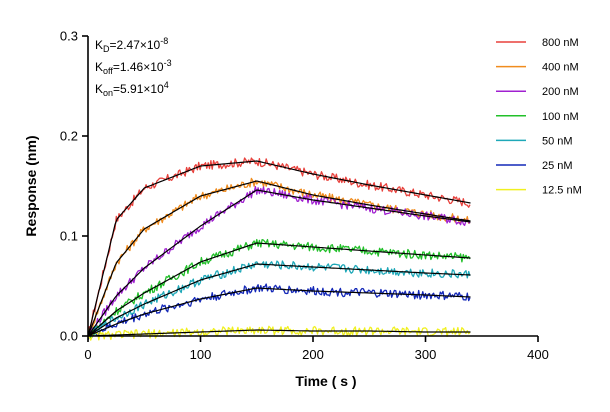  Describe the element at coordinates (69, 336) in the screenshot. I see `y-tick-label: 0.0` at that location.